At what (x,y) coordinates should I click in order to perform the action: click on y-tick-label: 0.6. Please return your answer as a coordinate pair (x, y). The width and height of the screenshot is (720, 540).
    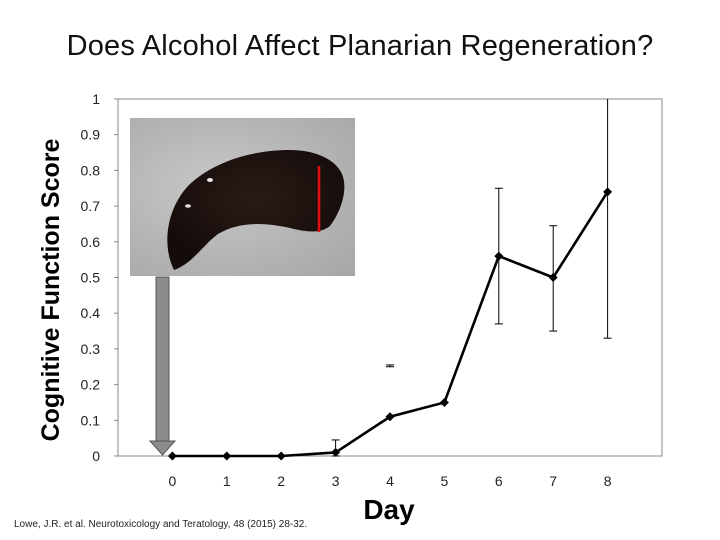
    Looking at the image, I should click on (91, 242).